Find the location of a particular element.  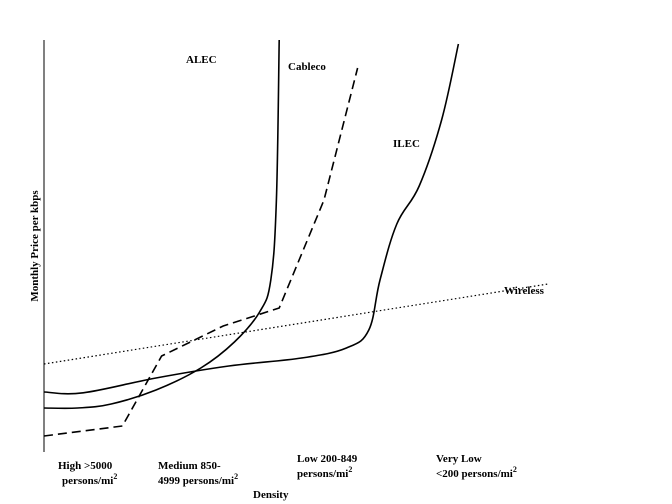

x-tick-label: High >5000 is located at coordinates (85, 466).